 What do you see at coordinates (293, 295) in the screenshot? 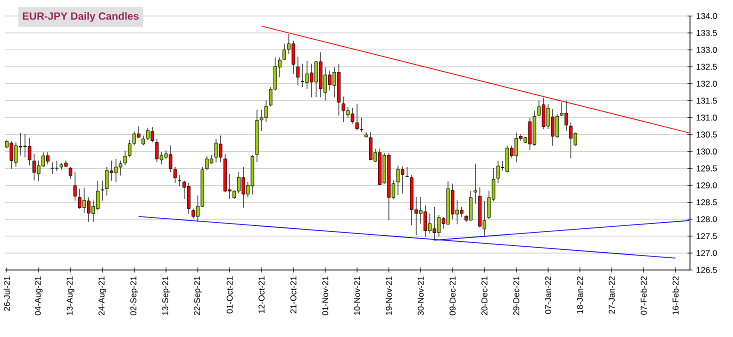
I see `x-tick-label: 21-Oct-21` at bounding box center [293, 295].